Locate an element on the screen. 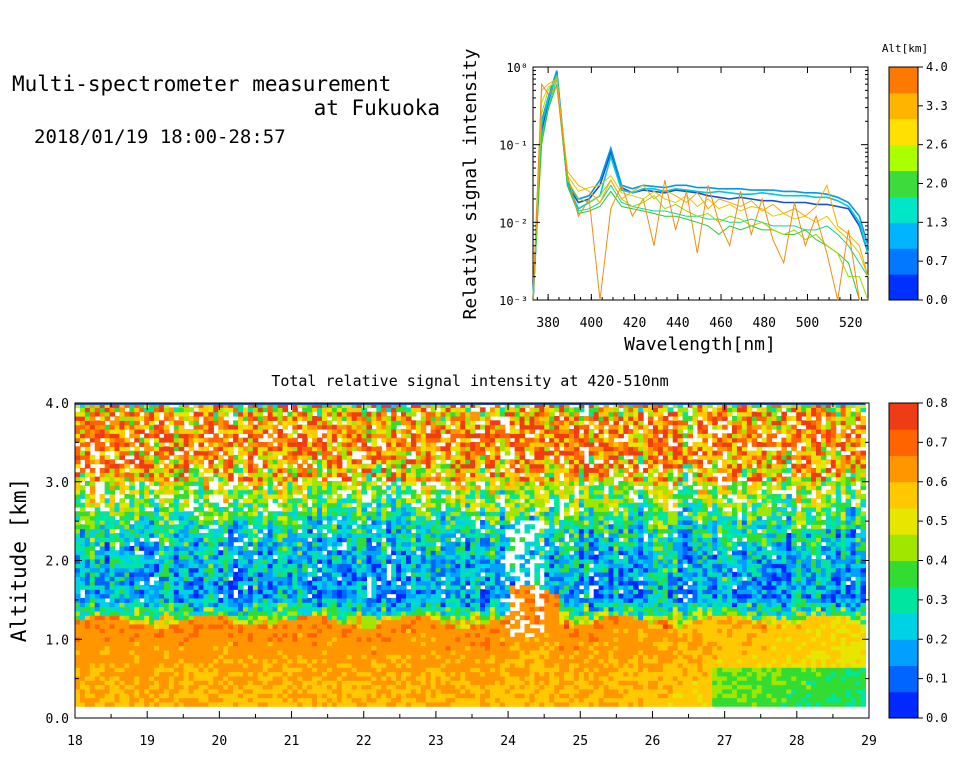 This screenshot has height=770, width=960. altitude-colorbar-cell is located at coordinates (903, 183).